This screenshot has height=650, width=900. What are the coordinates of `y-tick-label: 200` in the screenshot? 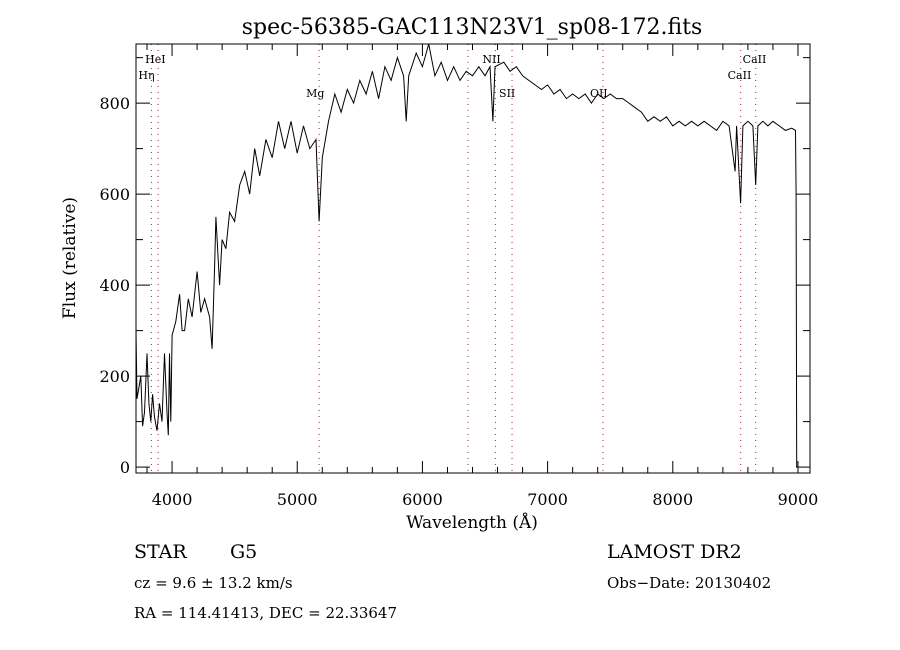 It's located at (114, 376).